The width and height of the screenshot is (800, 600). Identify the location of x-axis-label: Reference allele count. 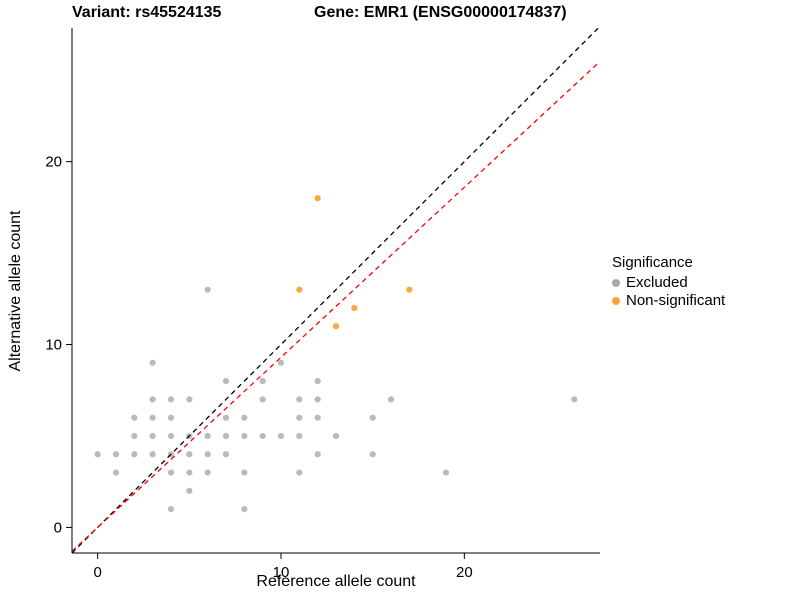
(336, 581).